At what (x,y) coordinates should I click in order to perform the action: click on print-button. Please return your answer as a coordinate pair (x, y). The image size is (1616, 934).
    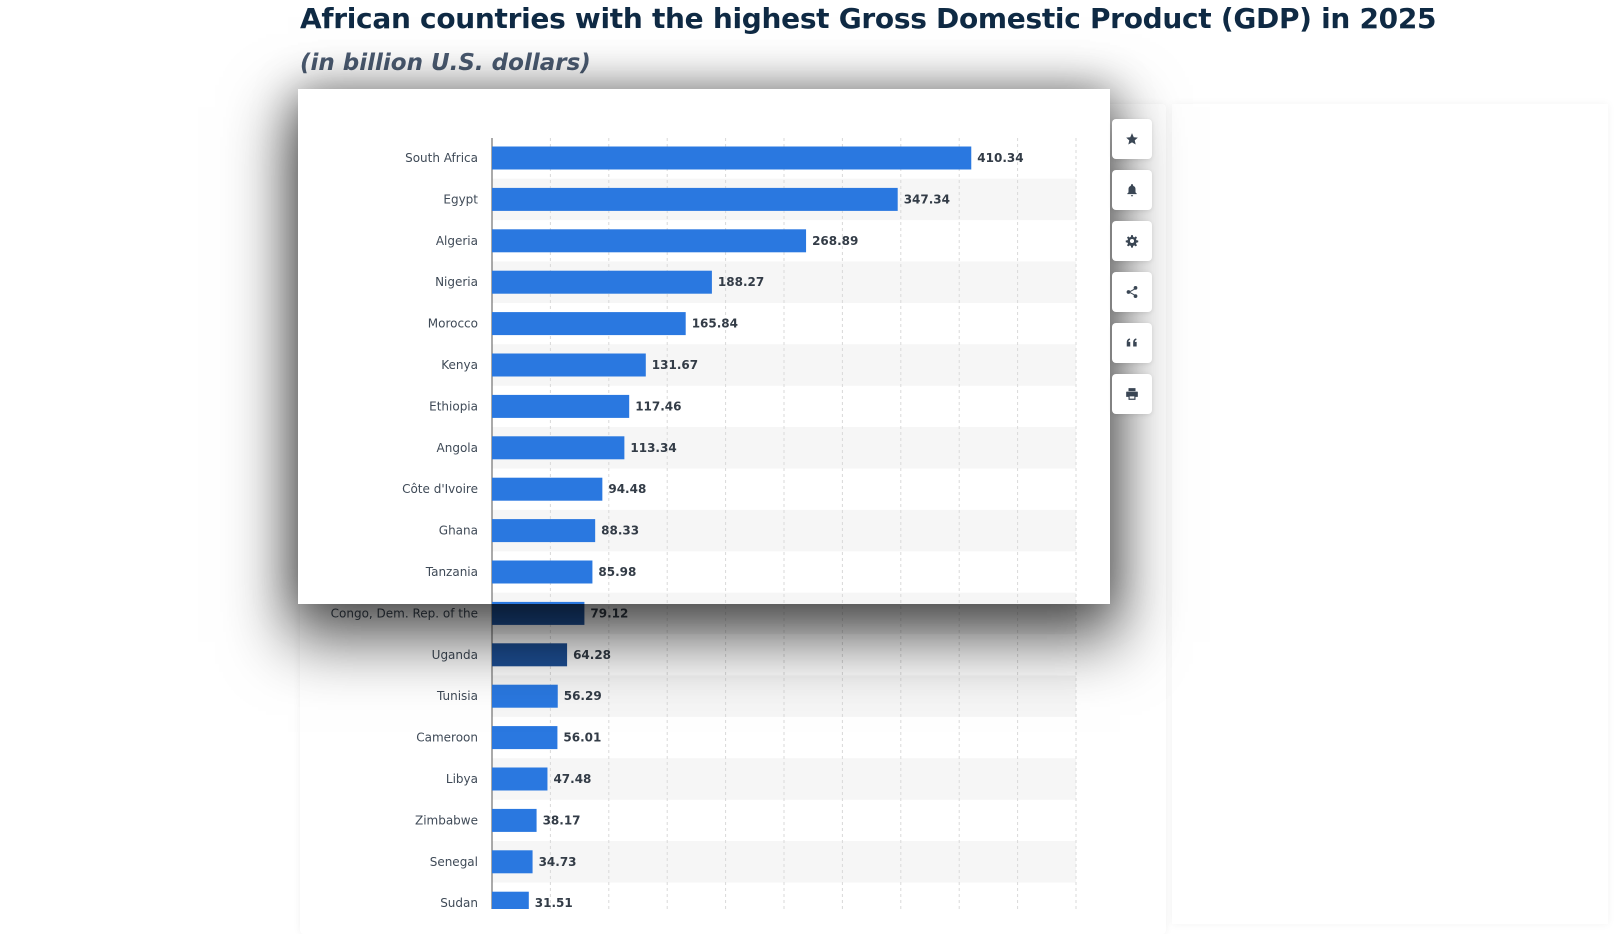
    Looking at the image, I should click on (1132, 394).